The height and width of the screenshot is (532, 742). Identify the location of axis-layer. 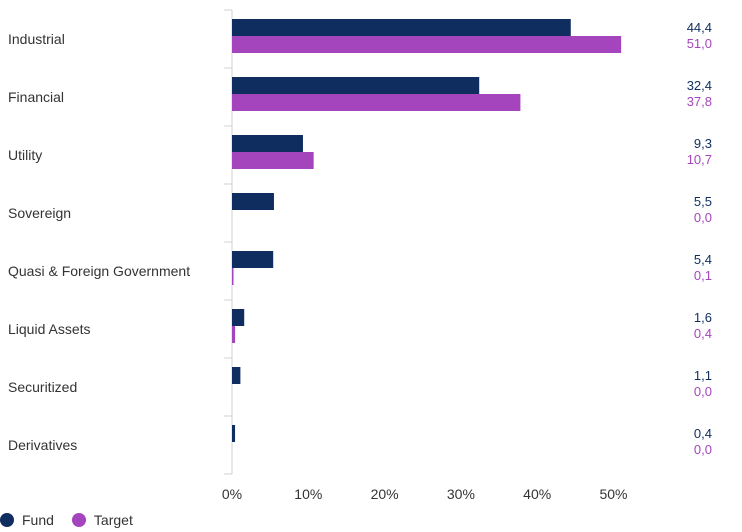
(228, 242).